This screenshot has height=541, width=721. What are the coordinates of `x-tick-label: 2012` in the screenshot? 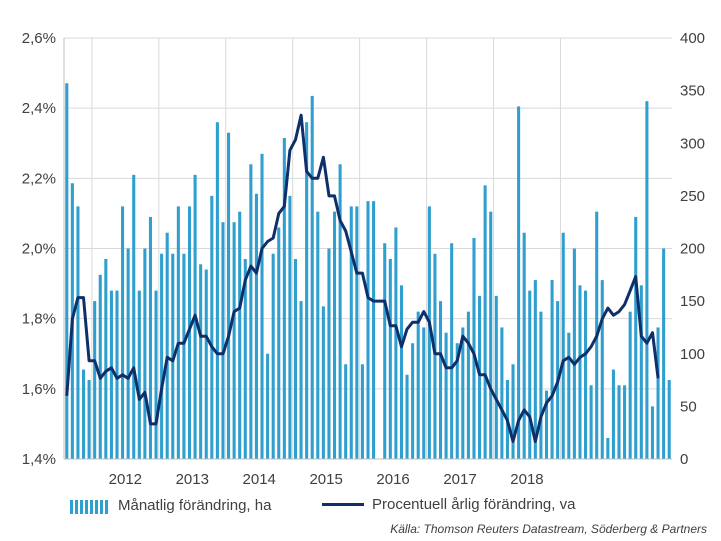 It's located at (125, 479).